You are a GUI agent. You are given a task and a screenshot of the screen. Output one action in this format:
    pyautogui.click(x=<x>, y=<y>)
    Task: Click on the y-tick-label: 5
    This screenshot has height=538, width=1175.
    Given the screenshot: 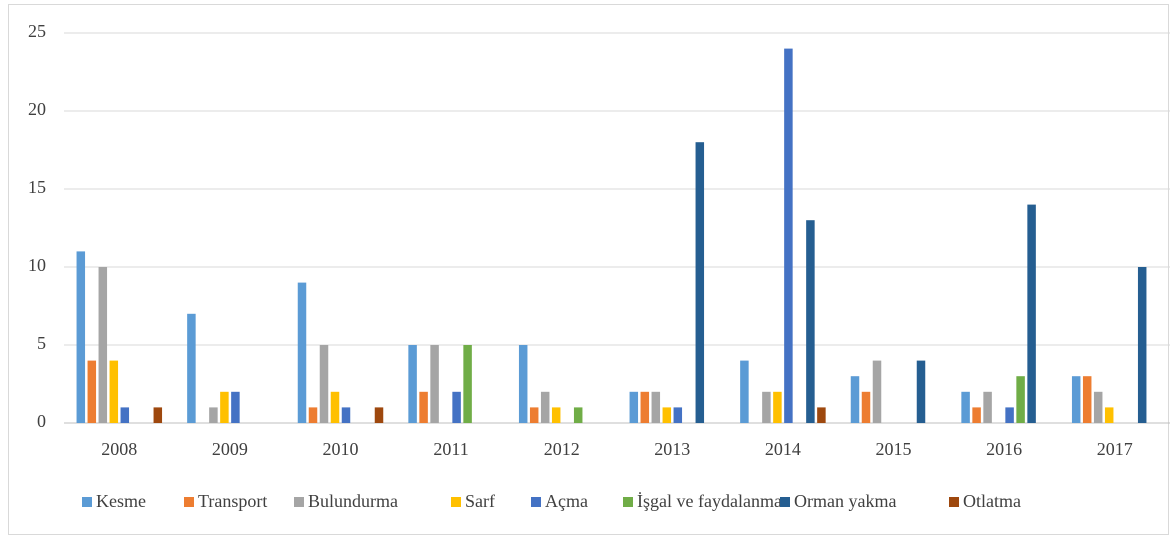 What is the action you would take?
    pyautogui.click(x=41, y=343)
    